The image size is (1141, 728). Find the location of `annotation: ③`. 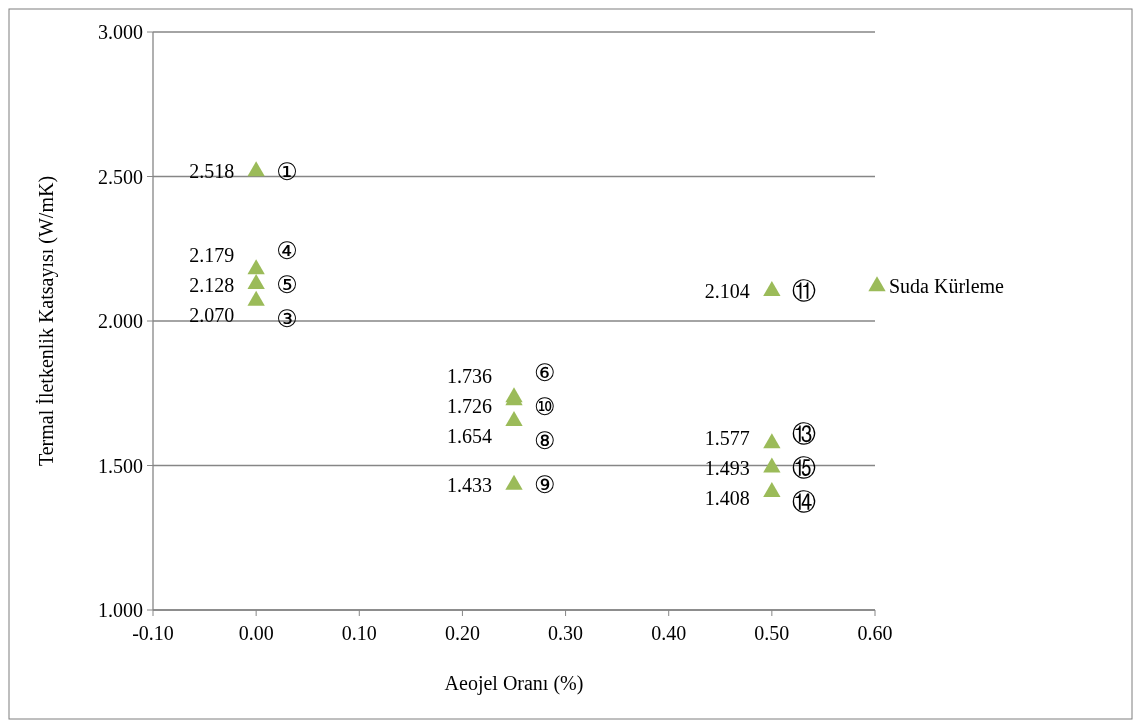

annotation: ③ is located at coordinates (287, 319).